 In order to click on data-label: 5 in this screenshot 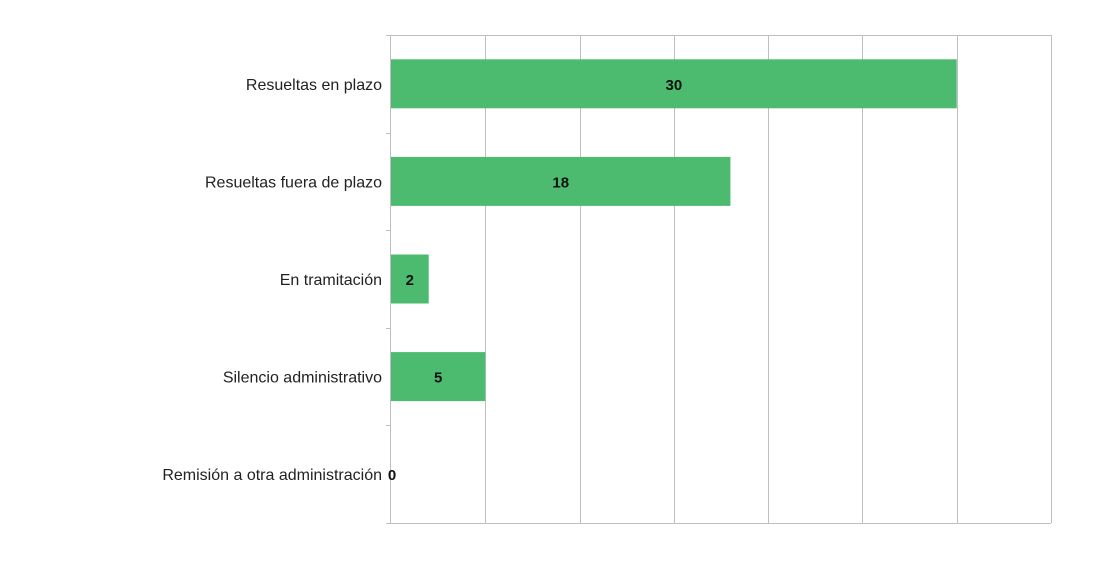, I will do `click(438, 378)`.